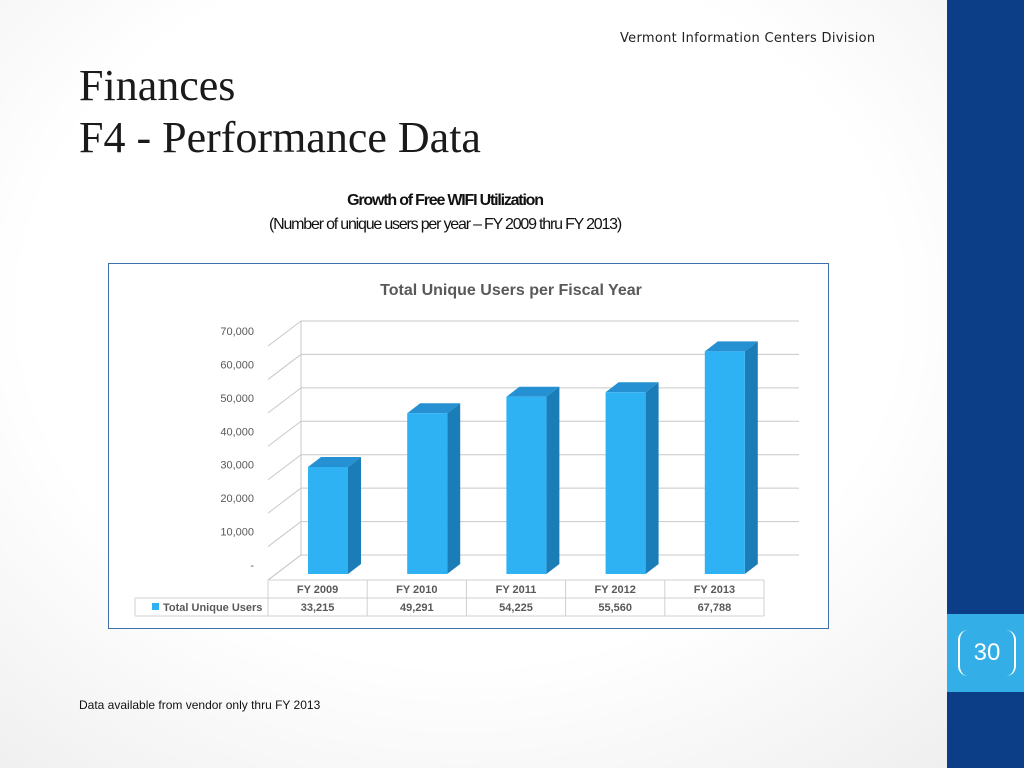 This screenshot has width=1024, height=768. I want to click on data-label: 33,215, so click(318, 608).